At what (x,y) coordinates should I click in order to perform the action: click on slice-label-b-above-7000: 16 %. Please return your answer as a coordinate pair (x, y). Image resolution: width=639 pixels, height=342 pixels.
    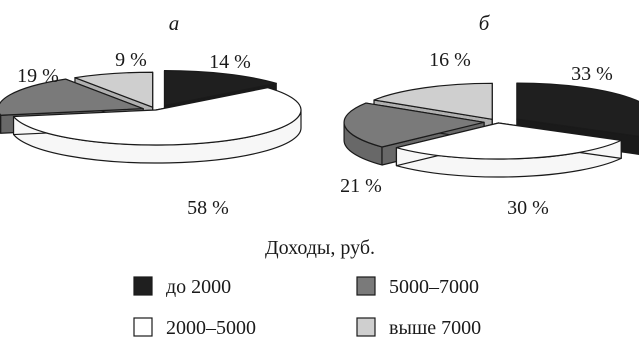
    Looking at the image, I should click on (450, 60).